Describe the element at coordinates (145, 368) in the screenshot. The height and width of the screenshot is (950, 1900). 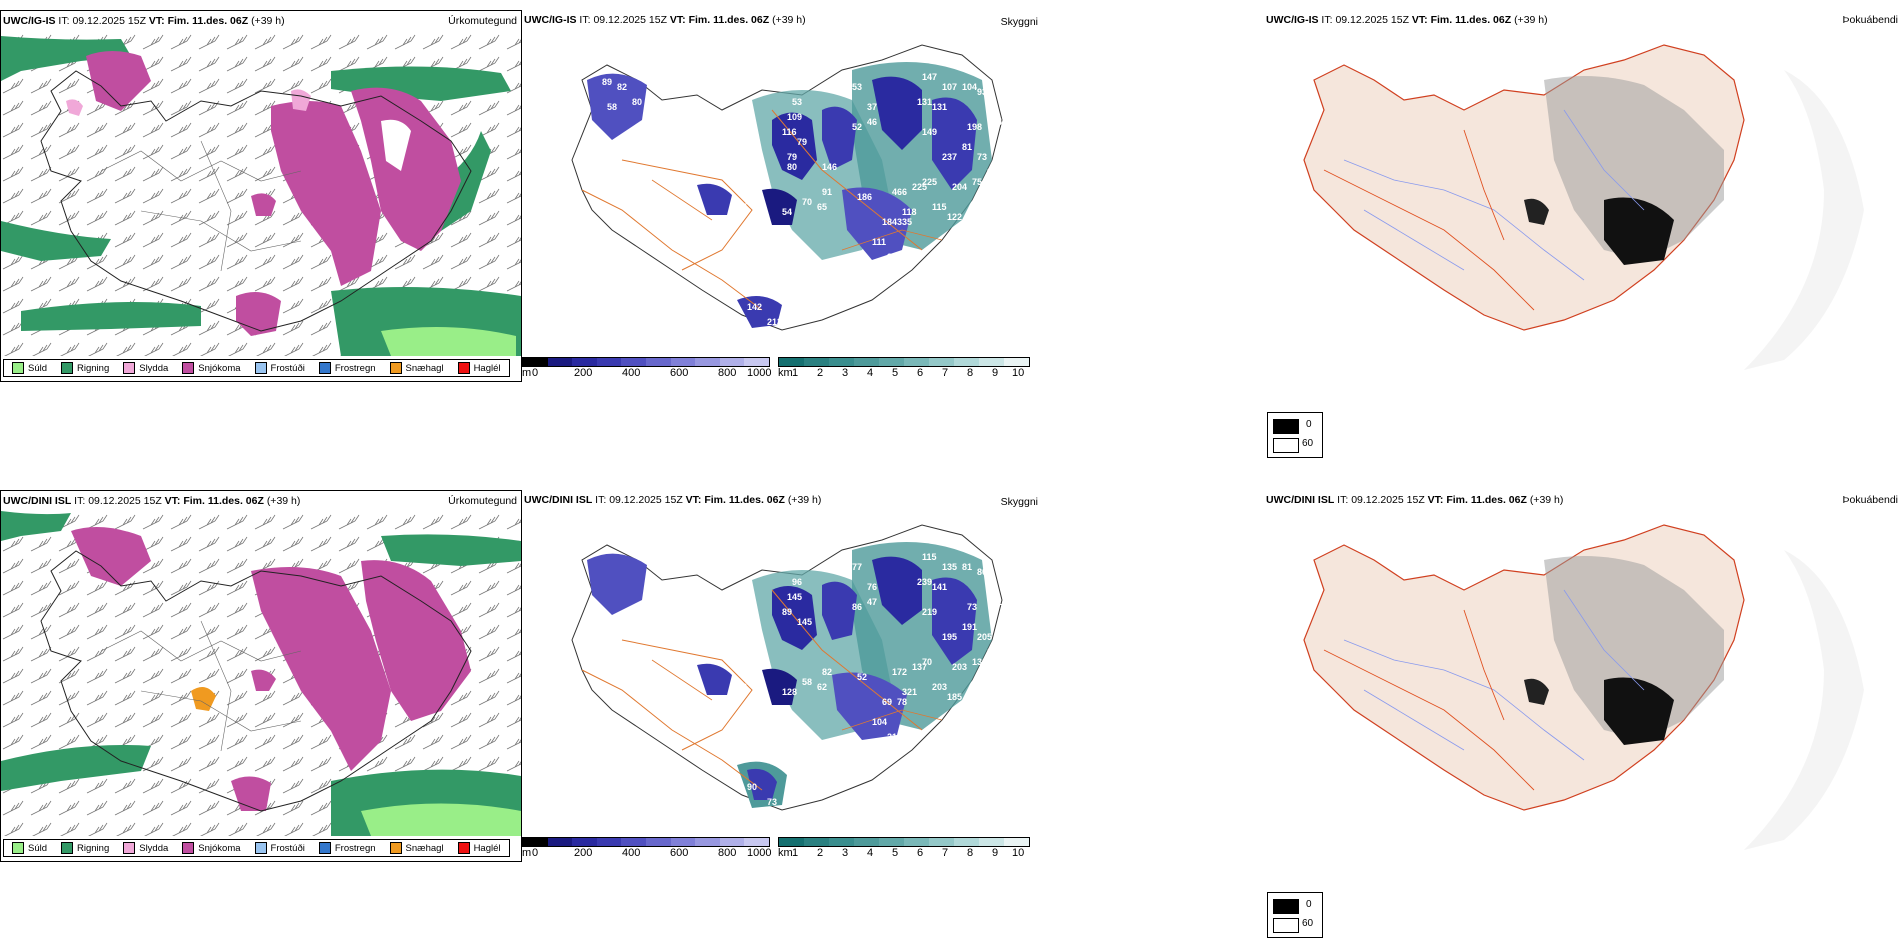
I see `legend-item: Slydda` at that location.